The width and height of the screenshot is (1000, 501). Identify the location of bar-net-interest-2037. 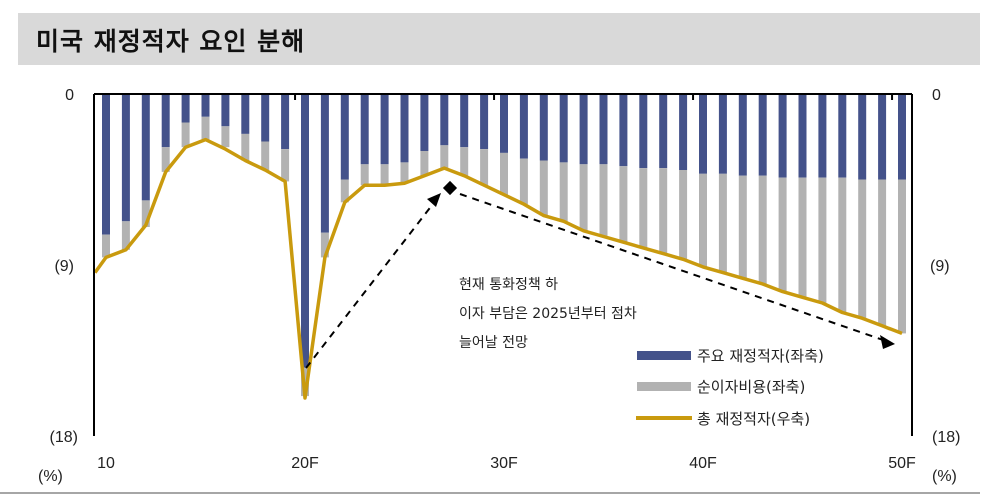
(643, 208).